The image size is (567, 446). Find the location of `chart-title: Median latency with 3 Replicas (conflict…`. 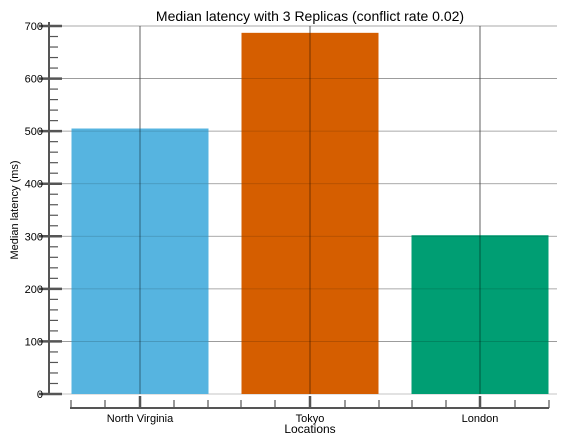

chart-title: Median latency with 3 Replicas (conflict… is located at coordinates (310, 16).